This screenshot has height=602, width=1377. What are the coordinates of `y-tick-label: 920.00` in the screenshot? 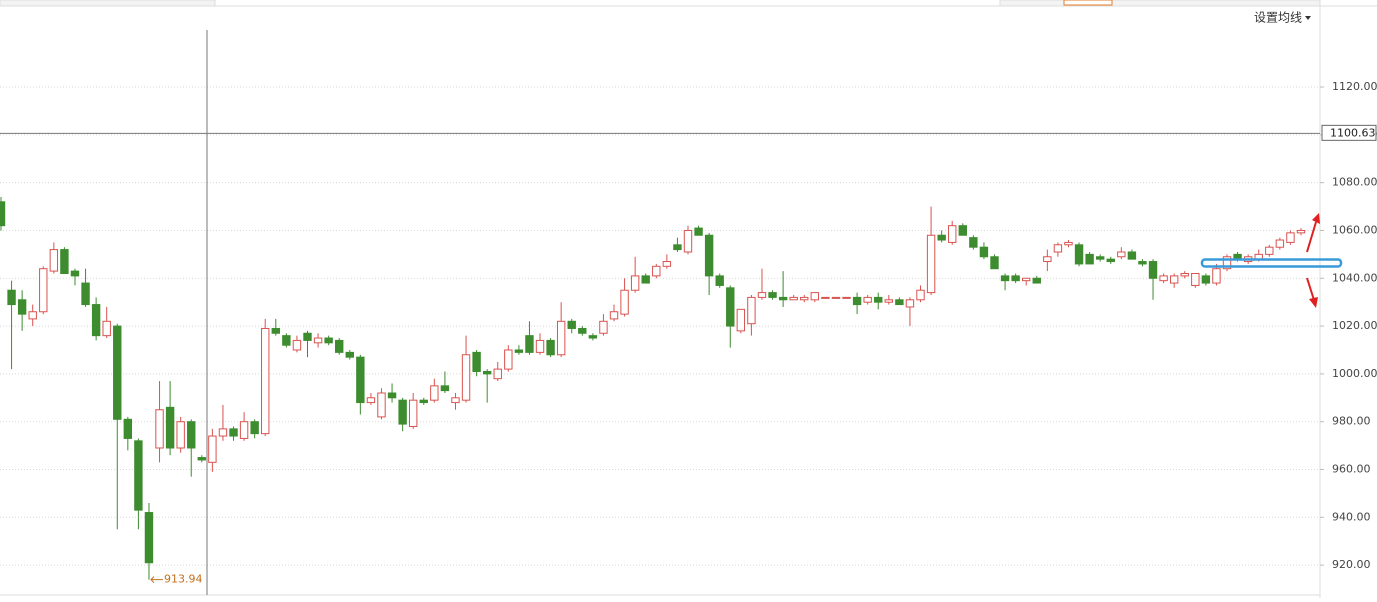 It's located at (1351, 564).